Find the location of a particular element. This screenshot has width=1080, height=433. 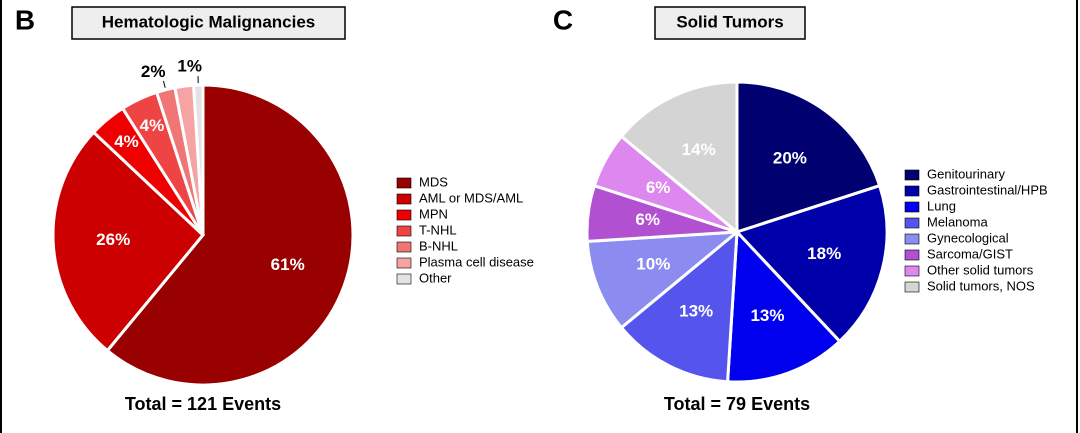

legend-label: AML or MDS/AML is located at coordinates (471, 197).